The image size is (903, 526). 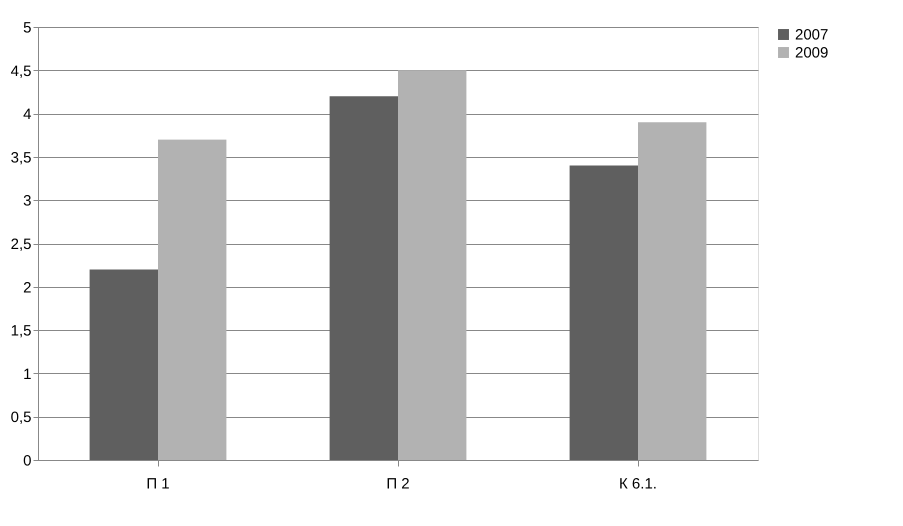 What do you see at coordinates (21, 71) in the screenshot?
I see `y-tick-label: 4,5` at bounding box center [21, 71].